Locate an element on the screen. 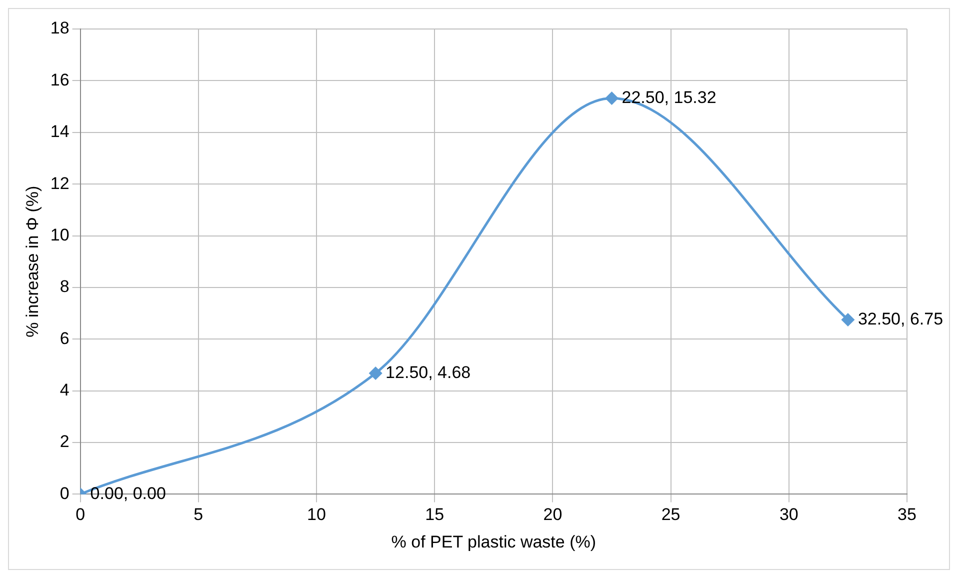 This screenshot has width=959, height=580. x-axis-title: % of PET plastic waste (%) is located at coordinates (493, 542).